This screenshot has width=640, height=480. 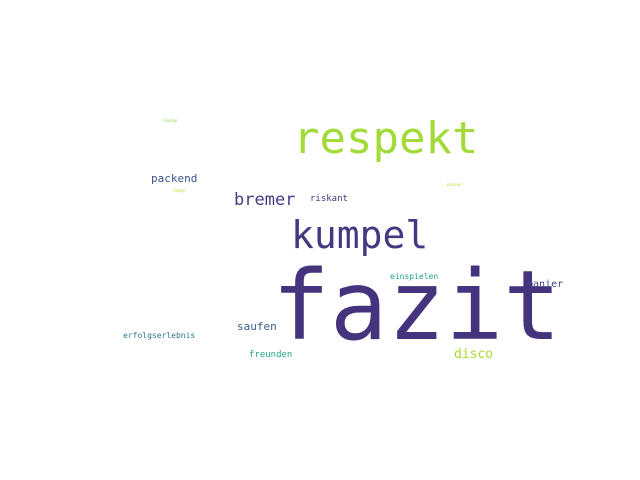 I want to click on word-respekt: respekt, so click(x=386, y=138).